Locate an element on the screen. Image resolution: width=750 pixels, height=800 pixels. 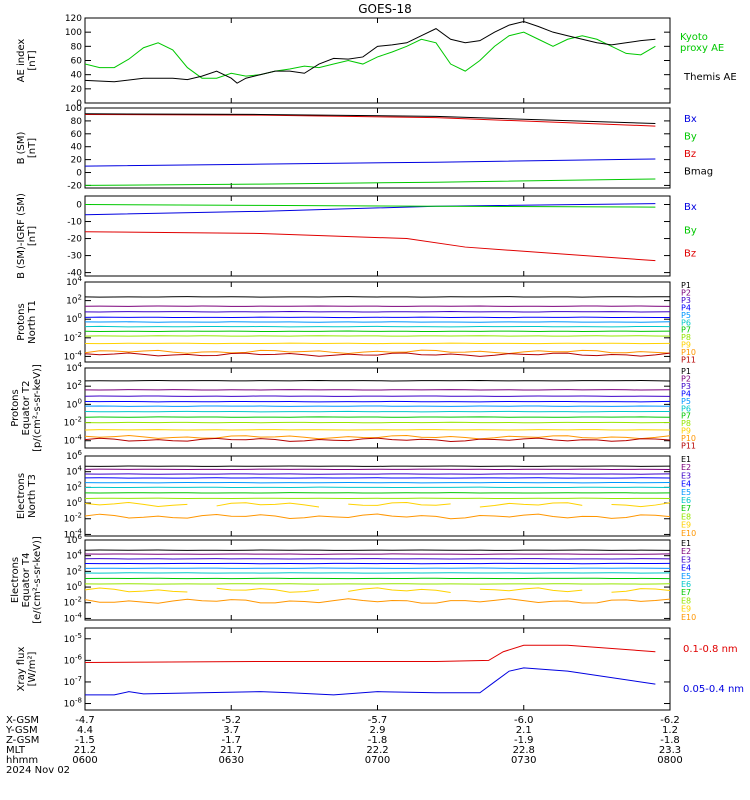
y-axis-label: Equator T4 is located at coordinates (26, 580).